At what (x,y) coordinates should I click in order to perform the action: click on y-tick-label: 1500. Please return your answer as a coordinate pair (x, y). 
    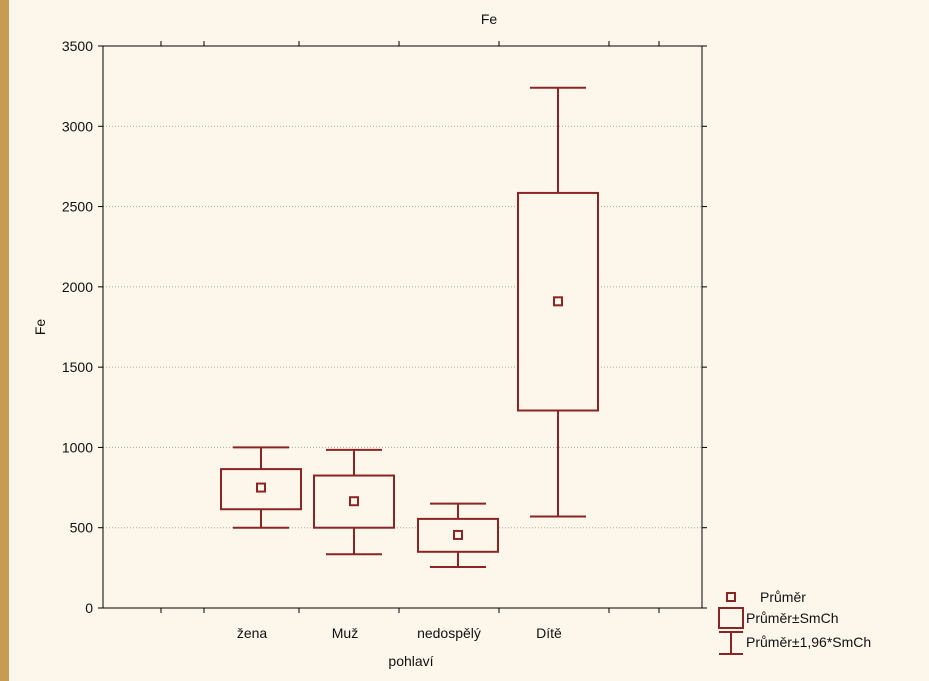
    Looking at the image, I should click on (77, 367).